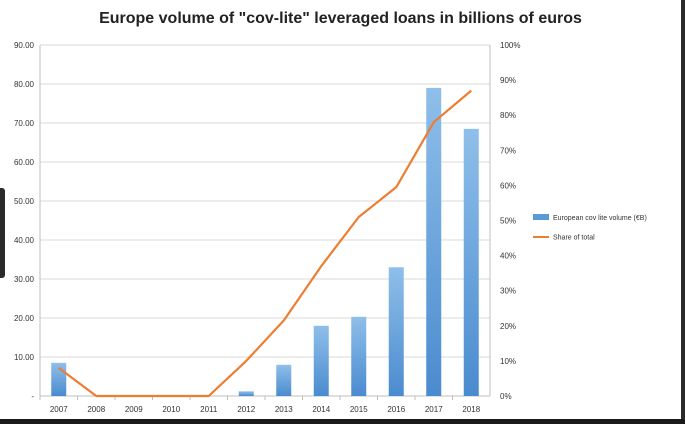 The width and height of the screenshot is (685, 424). I want to click on y-right-tick-label: 70%, so click(508, 150).